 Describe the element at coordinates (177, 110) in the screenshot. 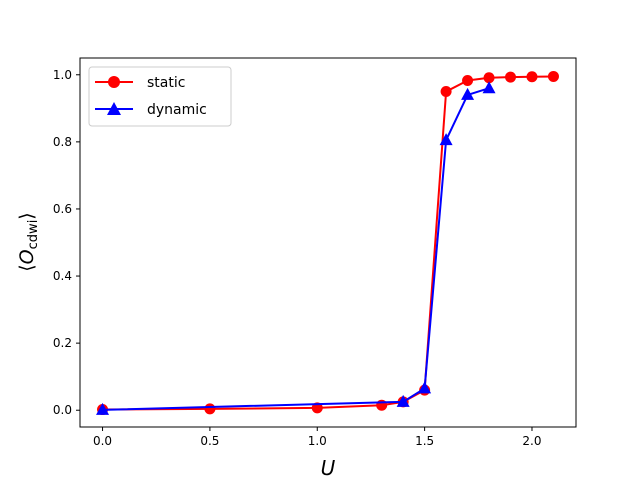

I see `legend-dynamic-label: dynamic` at that location.